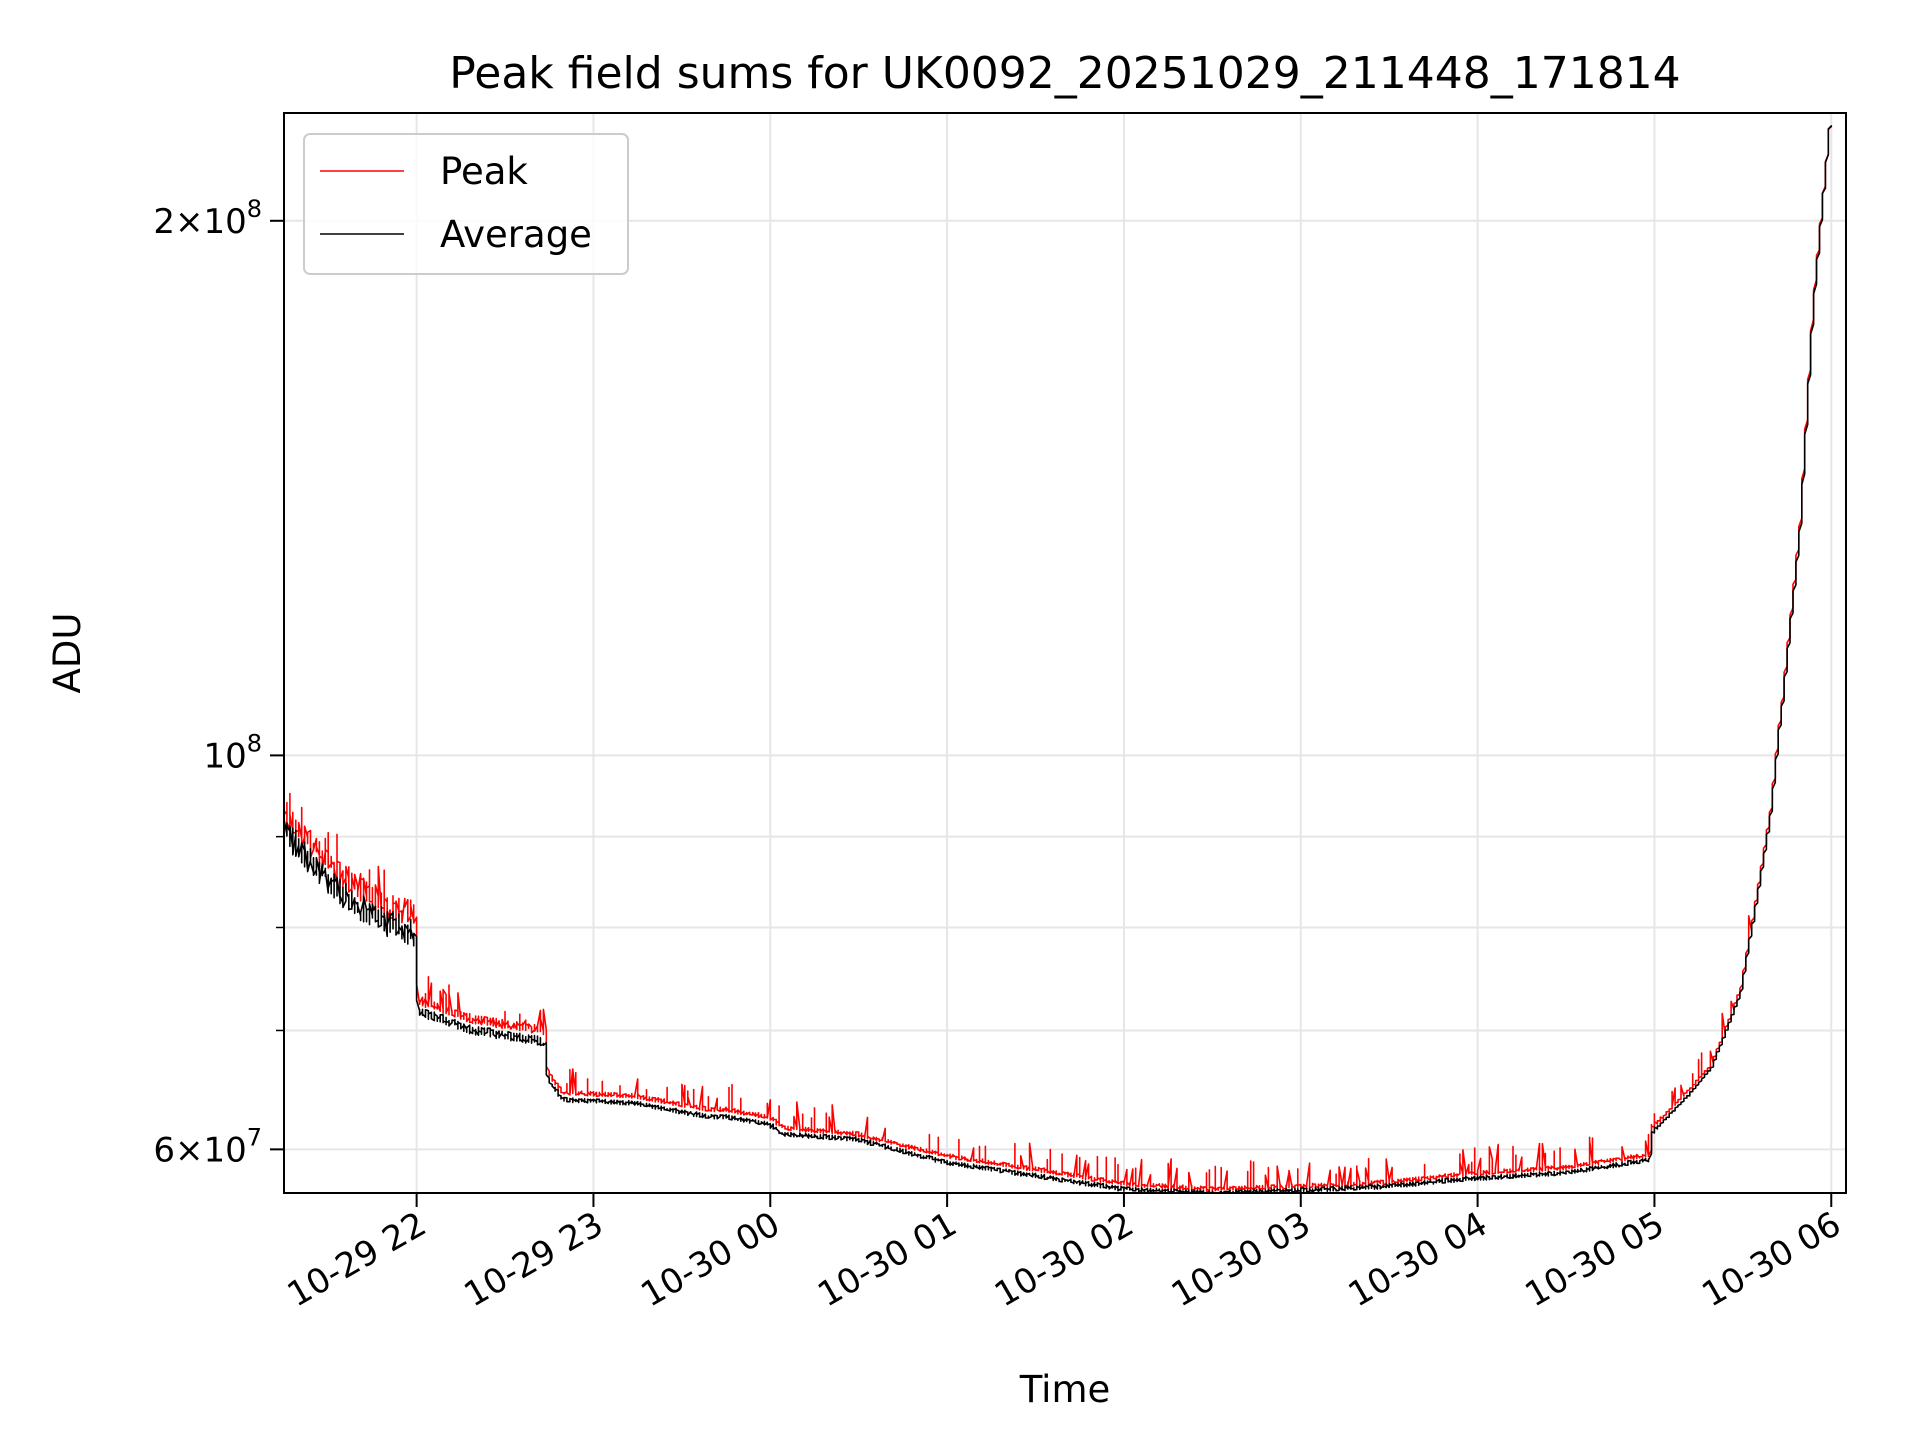 The height and width of the screenshot is (1440, 1920). What do you see at coordinates (232, 752) in the screenshot?
I see `y-tick-label: 108` at bounding box center [232, 752].